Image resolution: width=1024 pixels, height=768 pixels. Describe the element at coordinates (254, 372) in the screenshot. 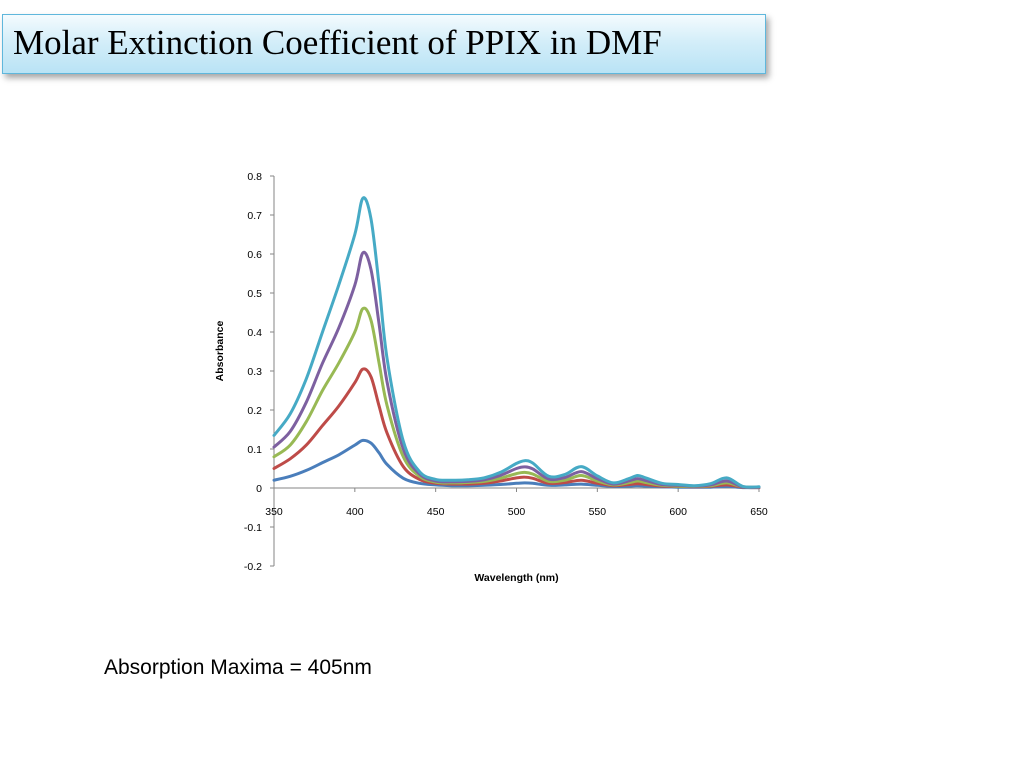

I see `y-tick-label: 0.3` at that location.